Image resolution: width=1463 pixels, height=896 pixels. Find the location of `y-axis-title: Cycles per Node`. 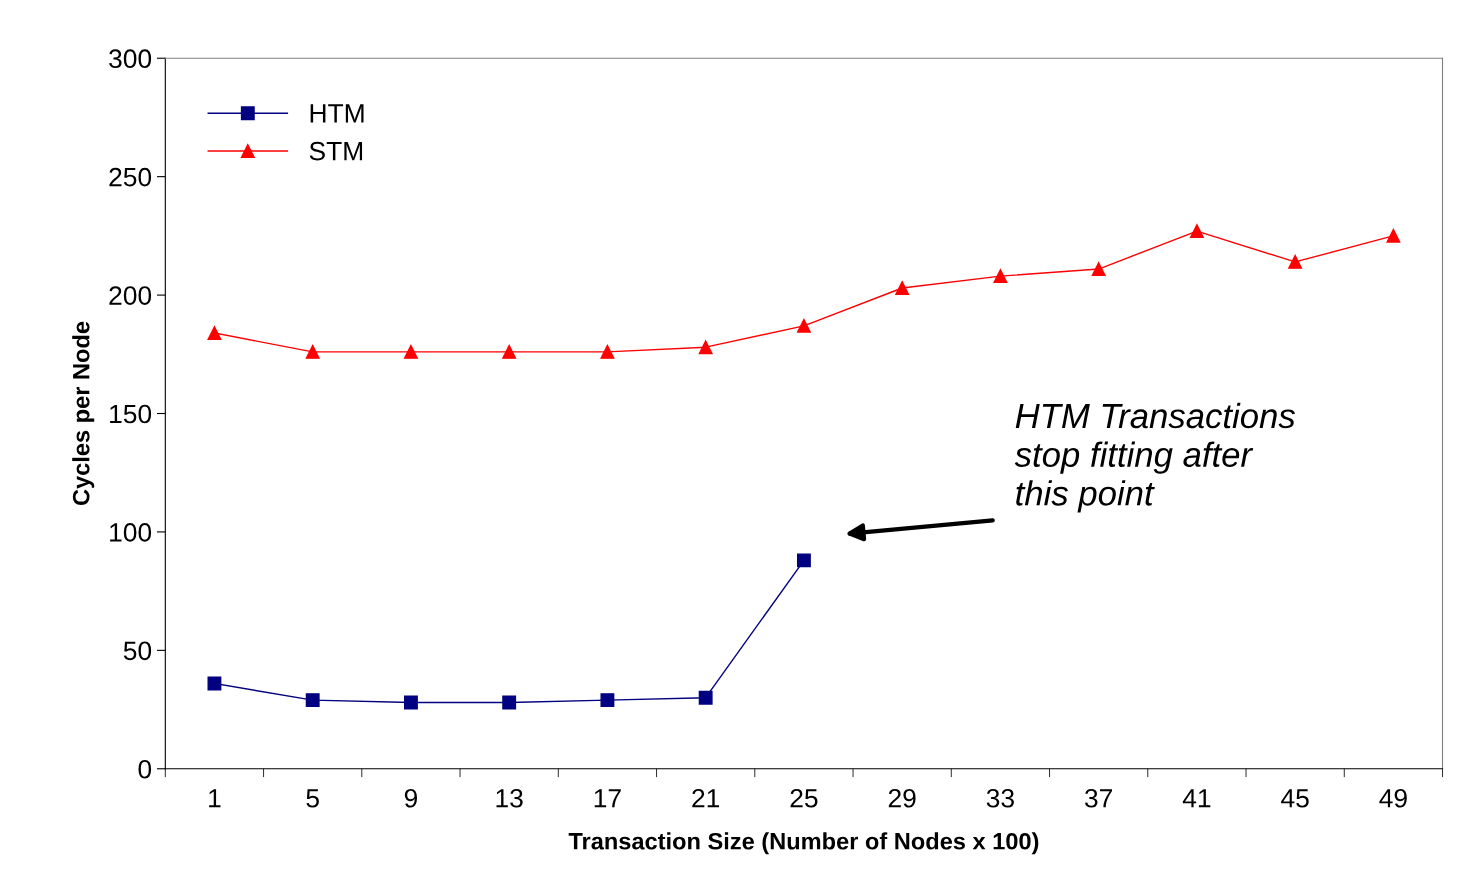

y-axis-title: Cycles per Node is located at coordinates (83, 413).